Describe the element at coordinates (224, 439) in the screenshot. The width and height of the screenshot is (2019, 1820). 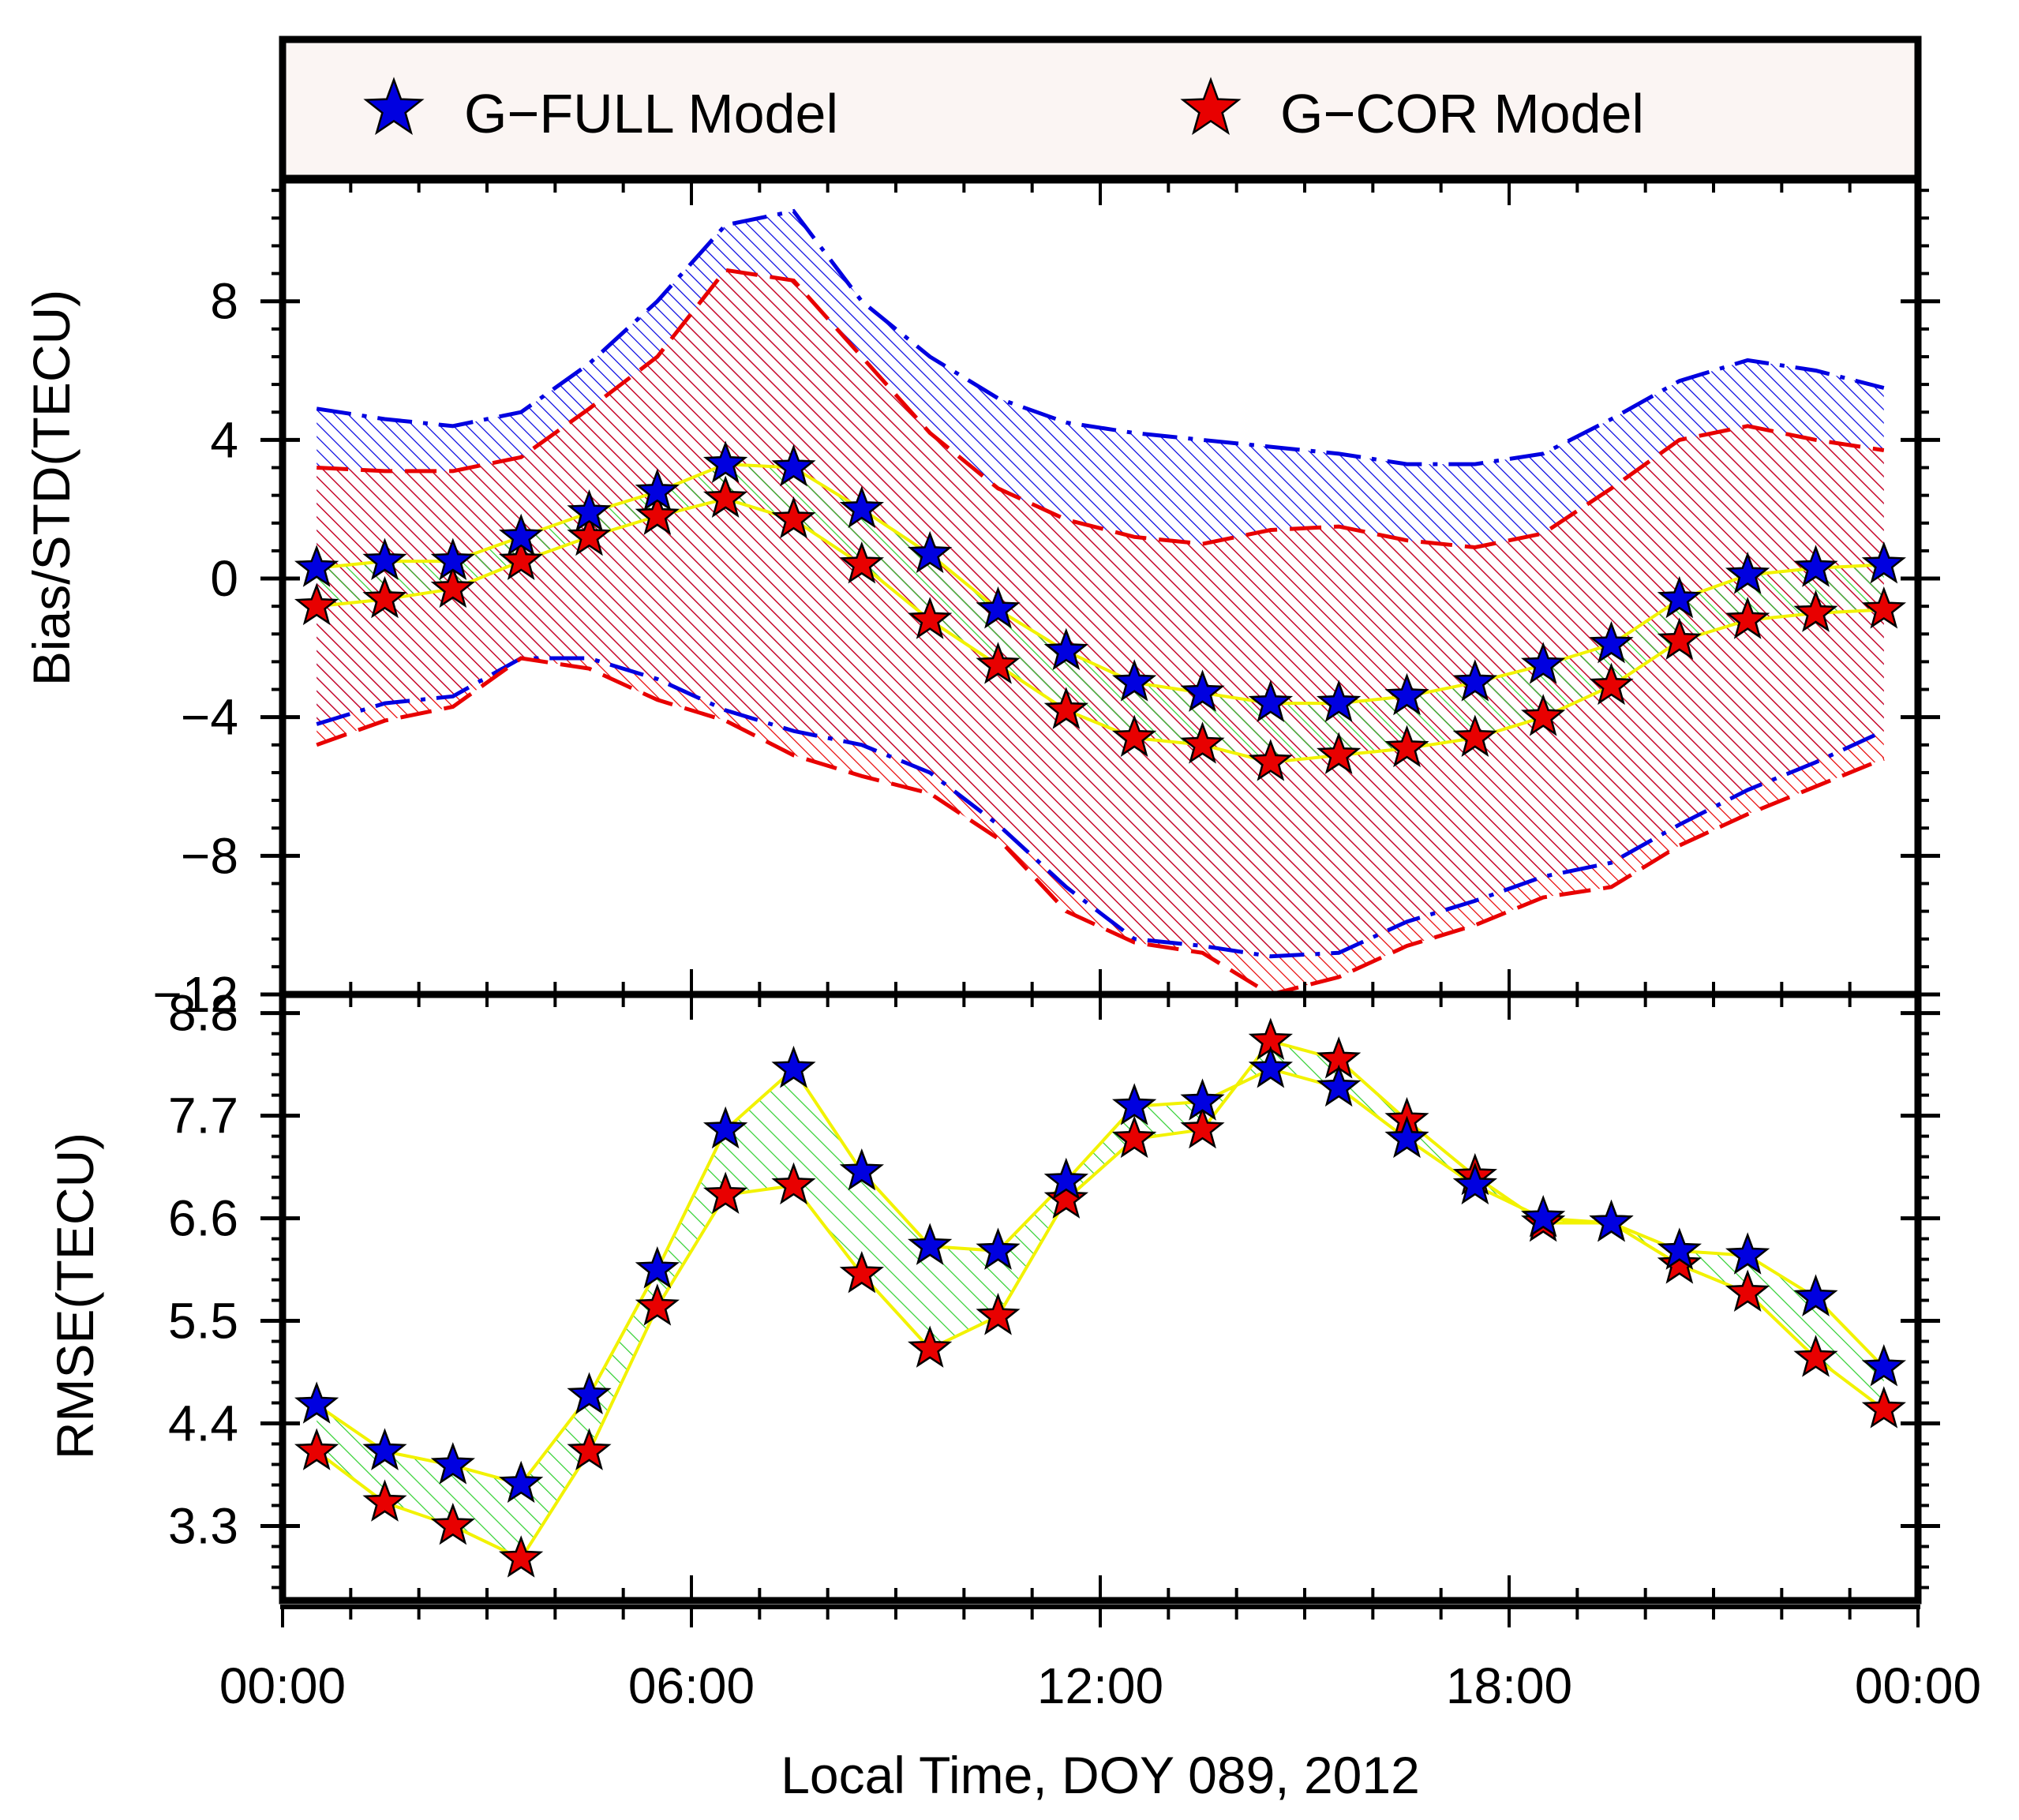
I see `y-tick-label: 4` at that location.